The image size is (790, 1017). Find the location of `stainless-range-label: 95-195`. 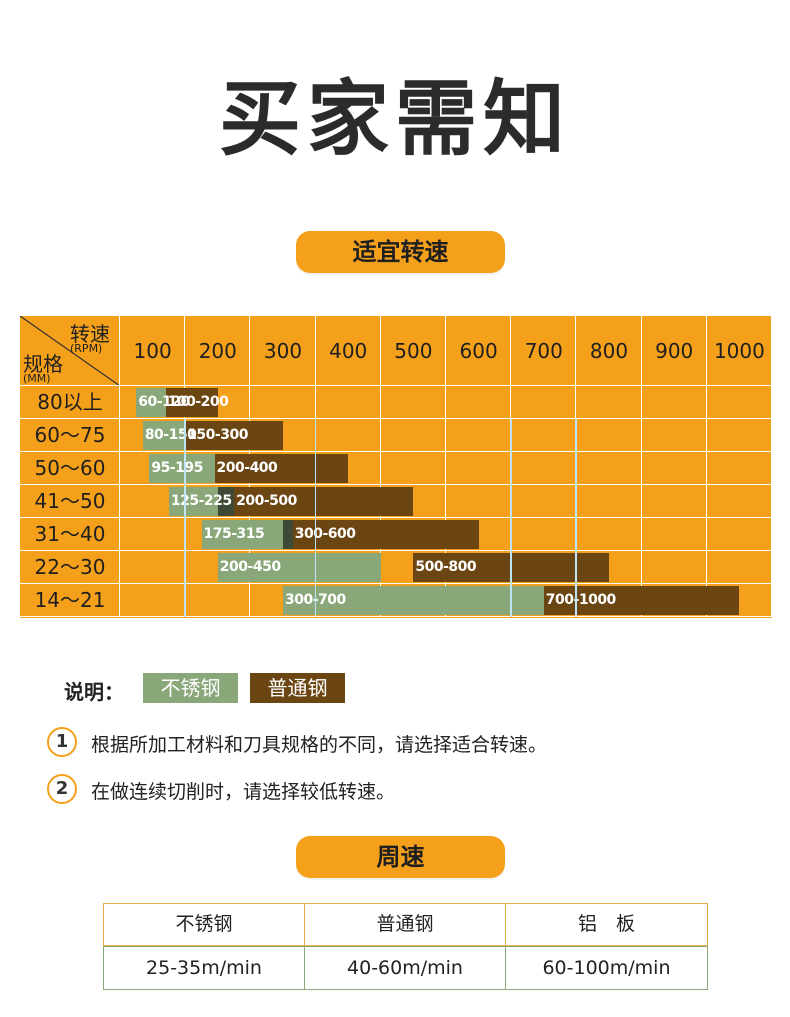

stainless-range-label: 95-195 is located at coordinates (177, 468).